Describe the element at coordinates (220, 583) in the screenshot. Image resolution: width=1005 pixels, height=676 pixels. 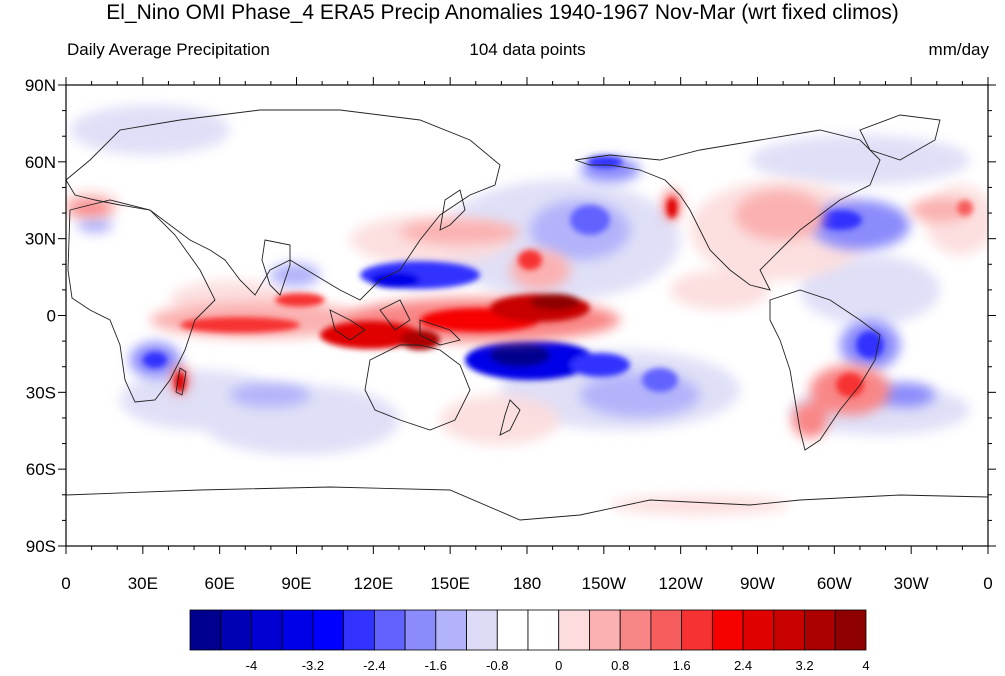
I see `lon-tick-label: 60E` at that location.